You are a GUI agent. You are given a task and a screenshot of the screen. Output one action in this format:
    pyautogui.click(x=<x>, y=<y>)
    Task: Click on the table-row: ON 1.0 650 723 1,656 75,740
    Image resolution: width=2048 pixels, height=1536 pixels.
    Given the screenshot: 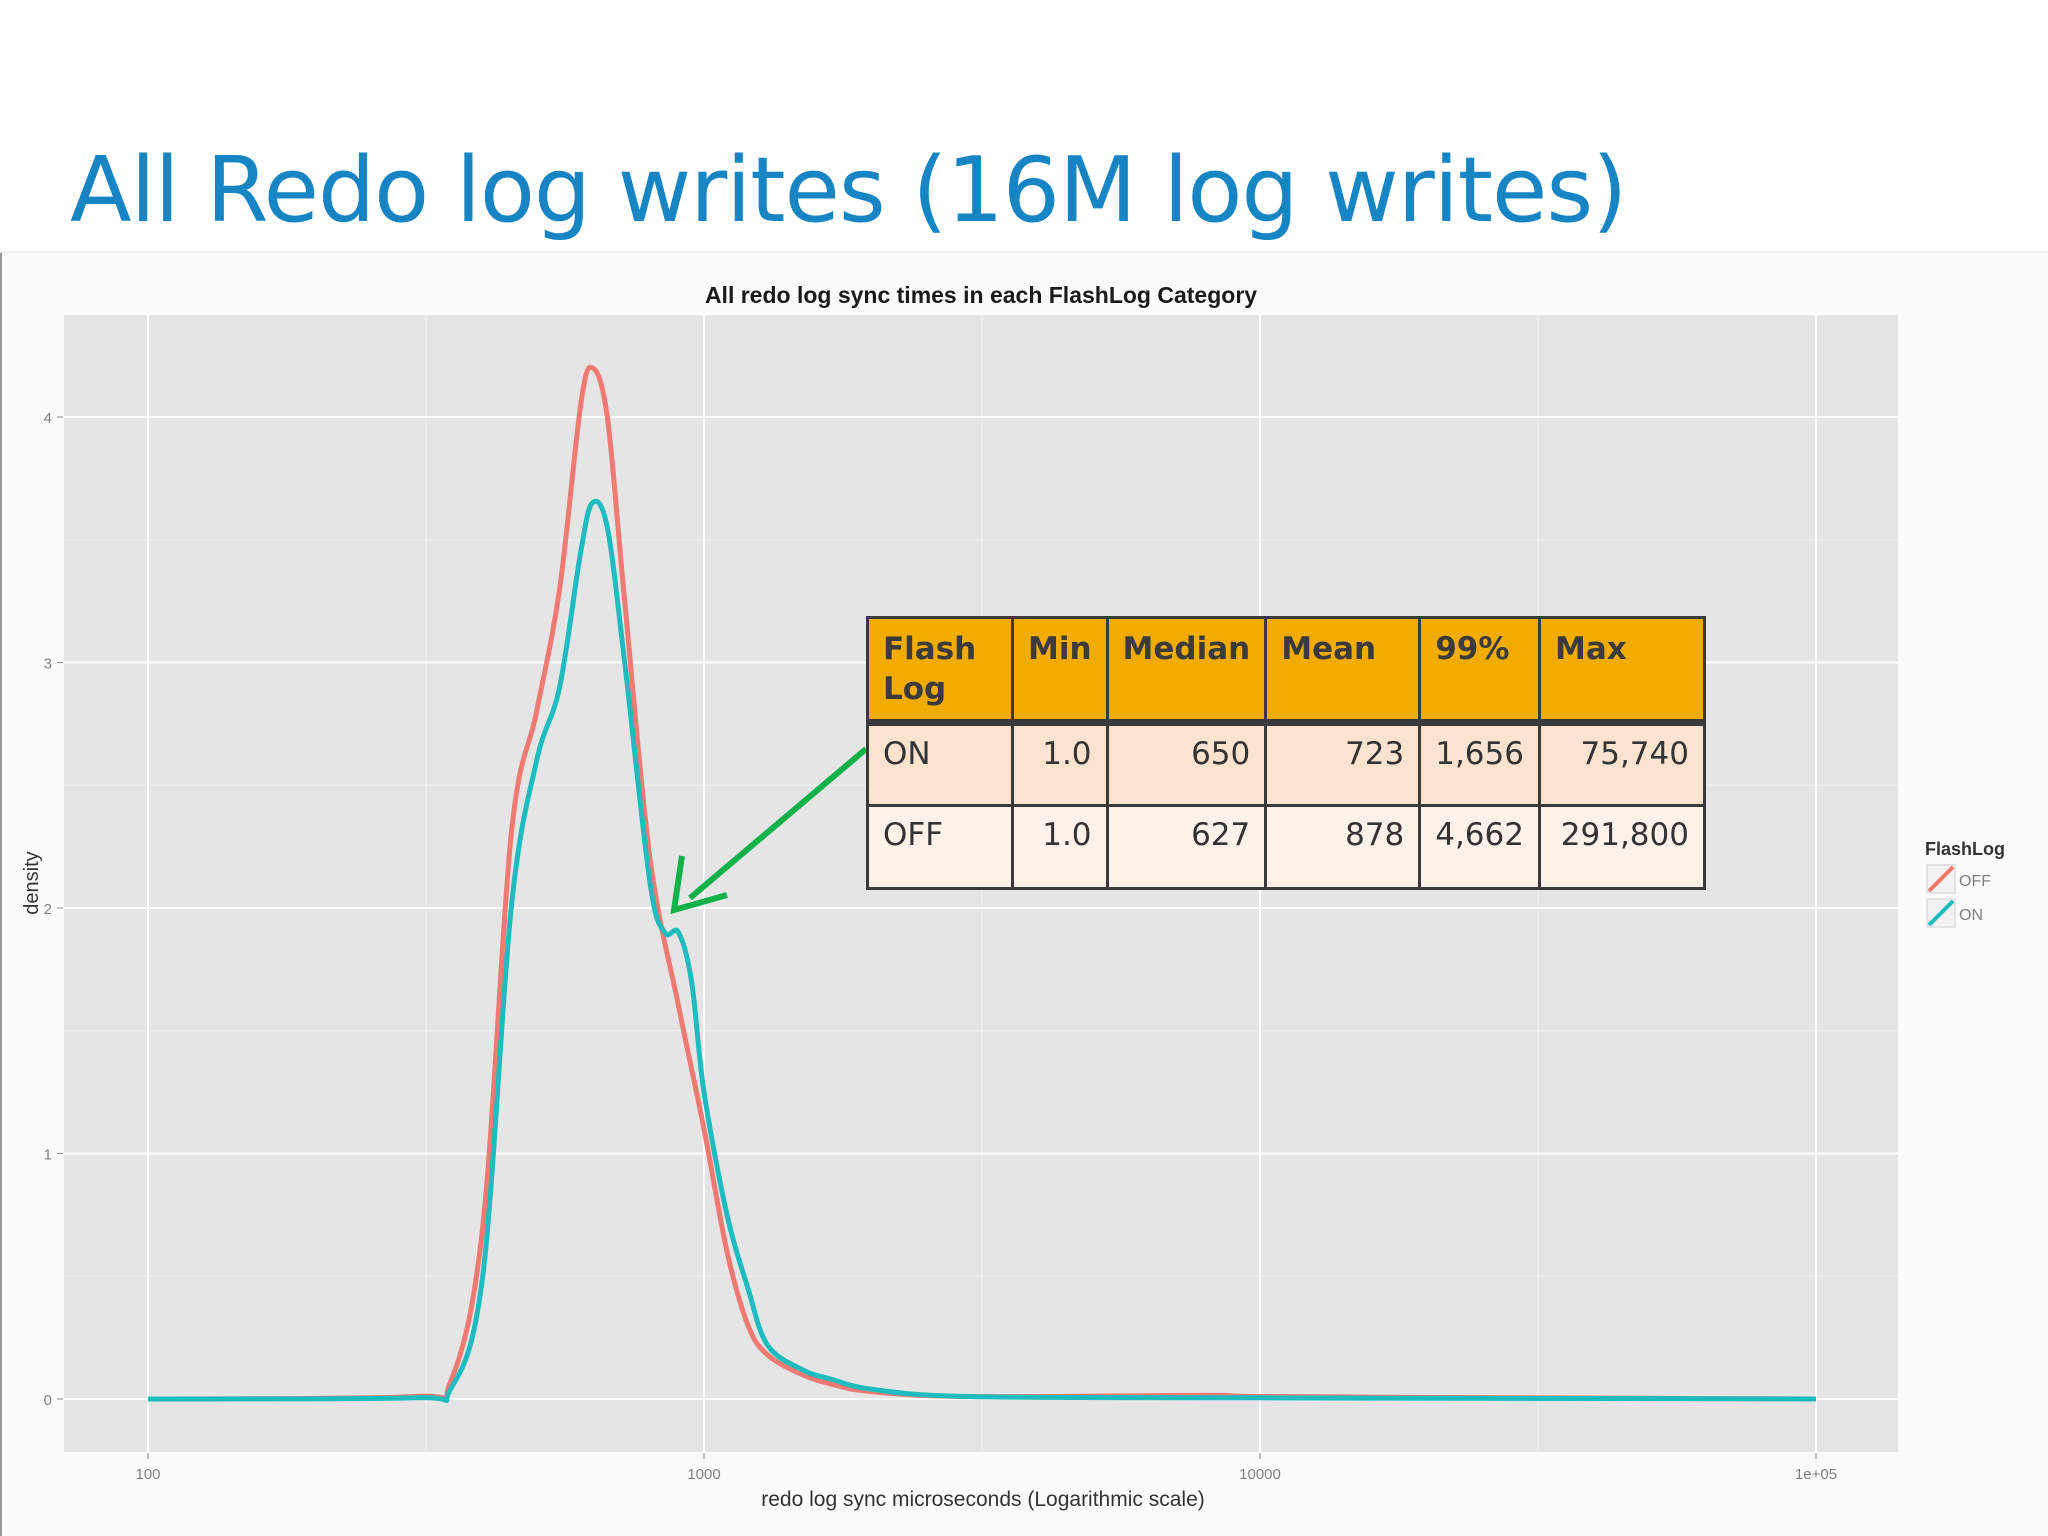 What is the action you would take?
    pyautogui.click(x=1286, y=764)
    